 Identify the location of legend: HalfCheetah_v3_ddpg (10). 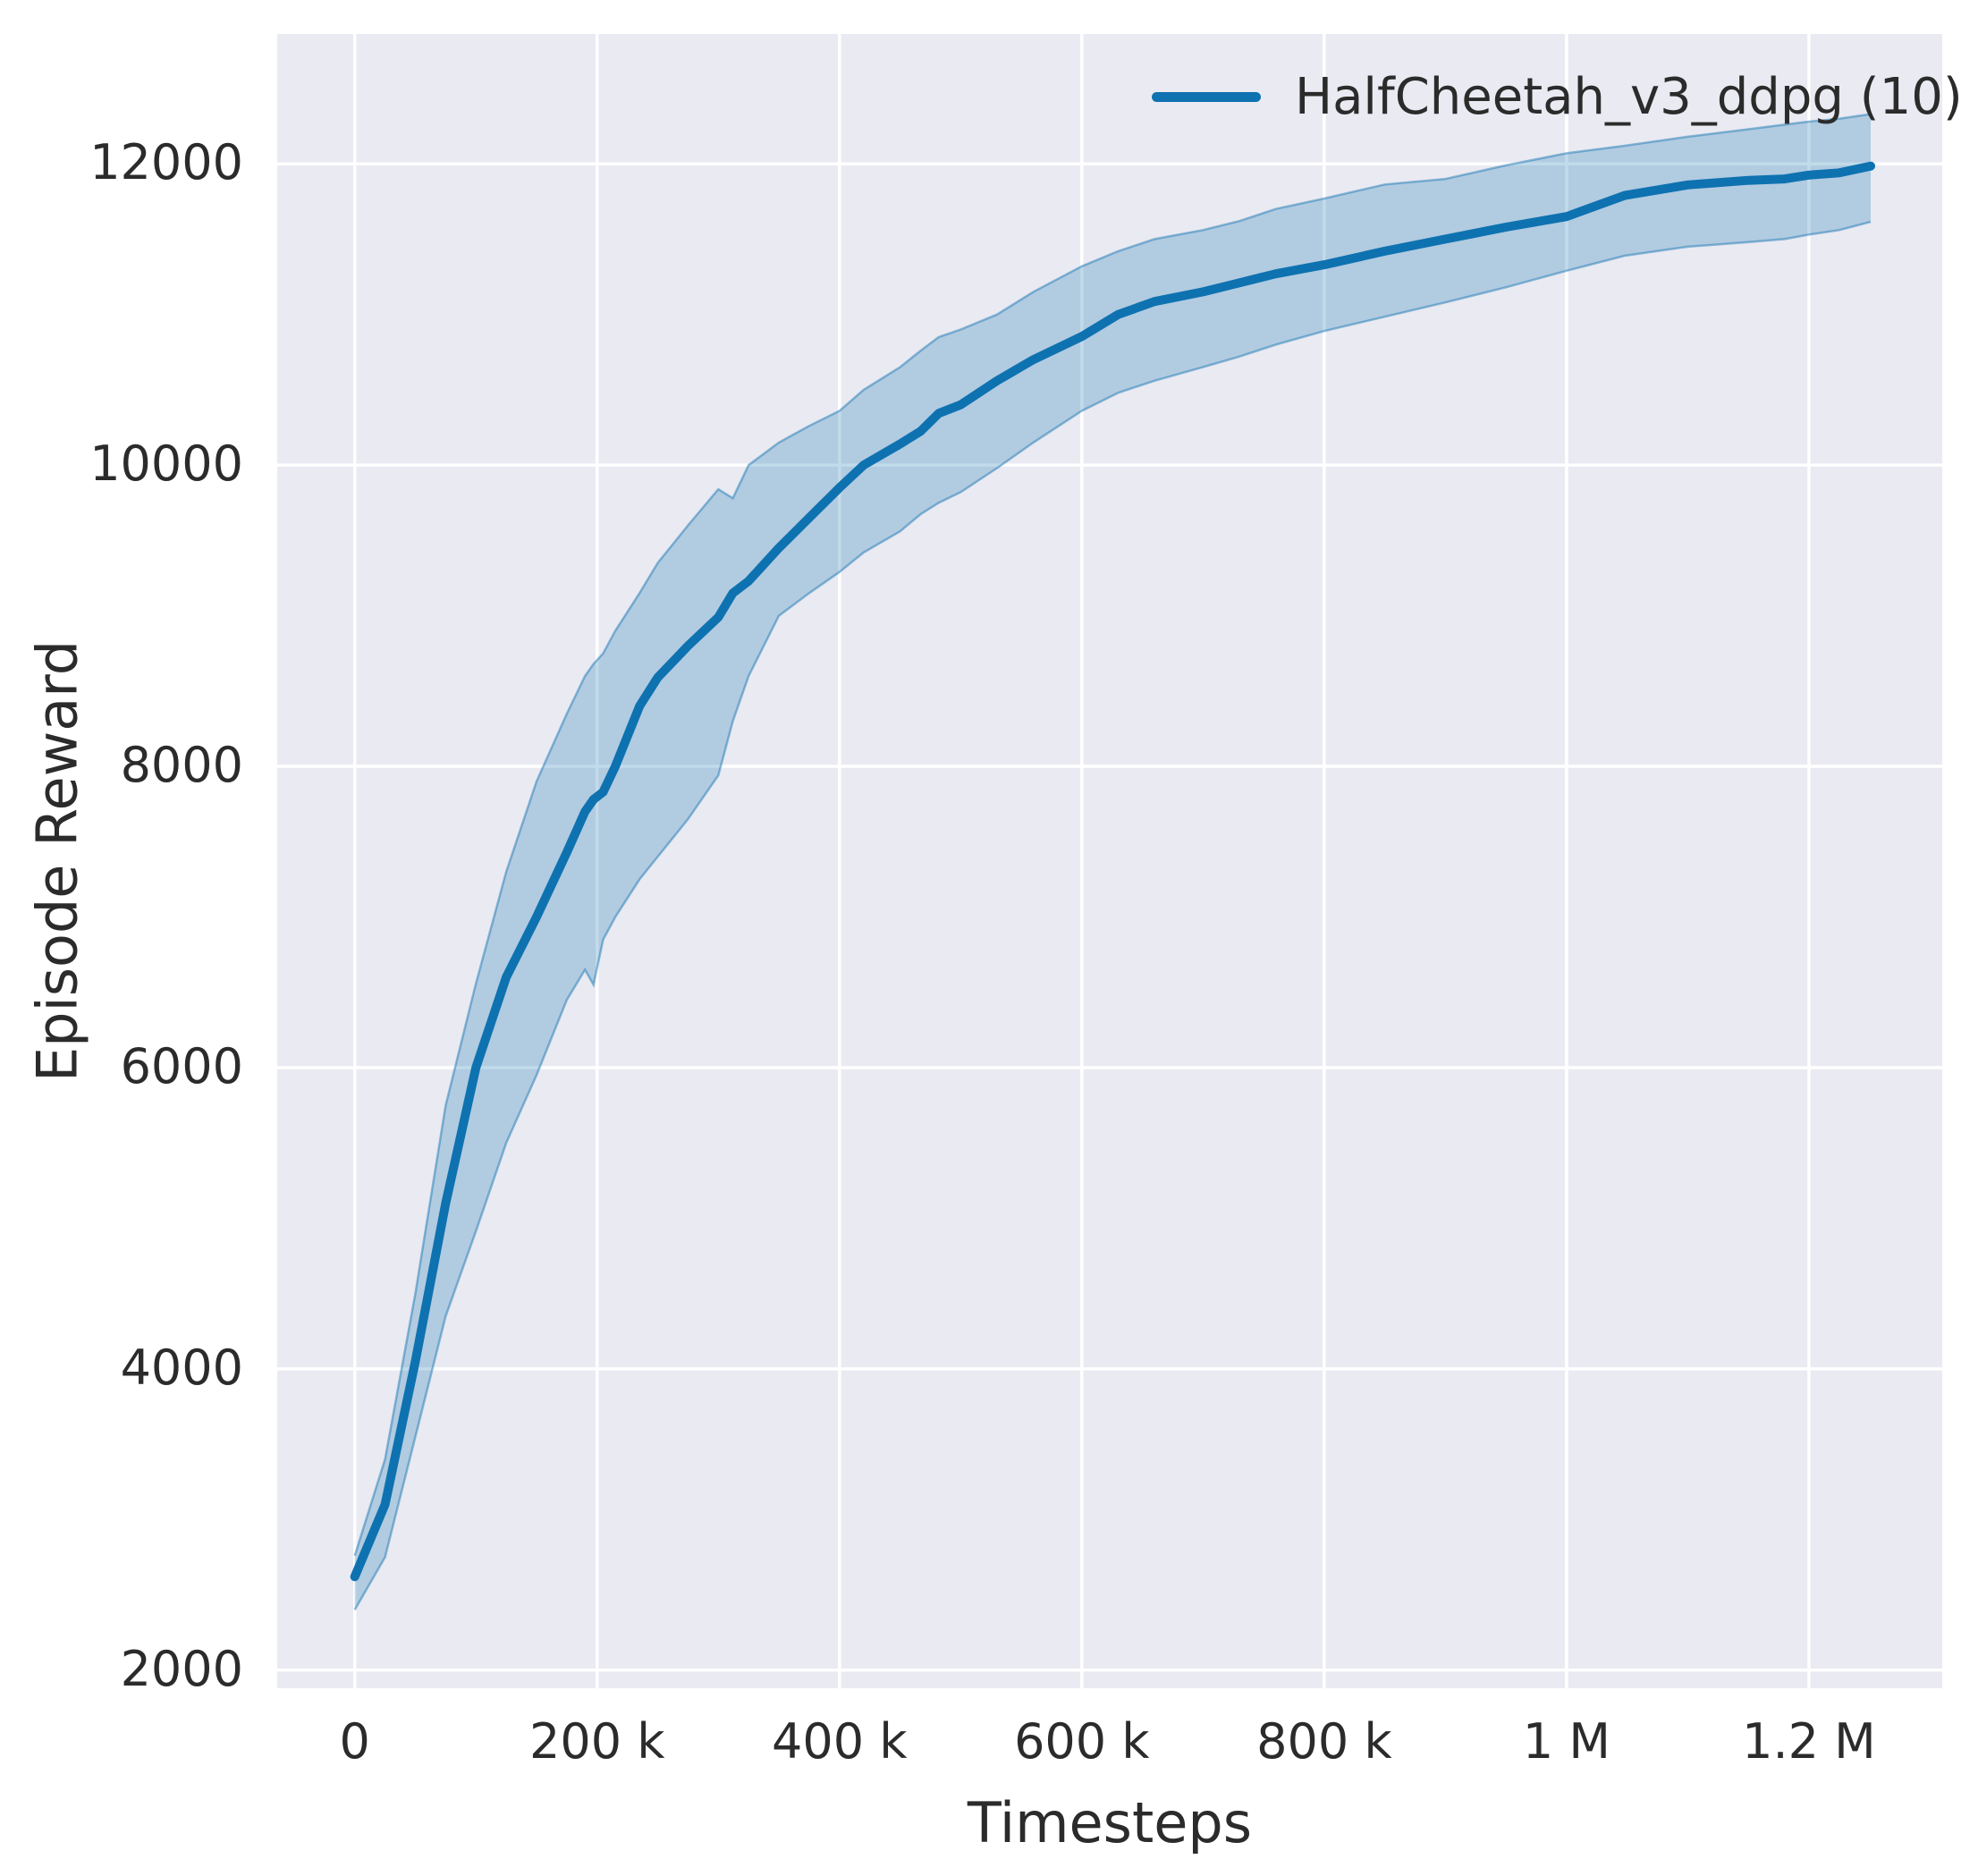
(1557, 97).